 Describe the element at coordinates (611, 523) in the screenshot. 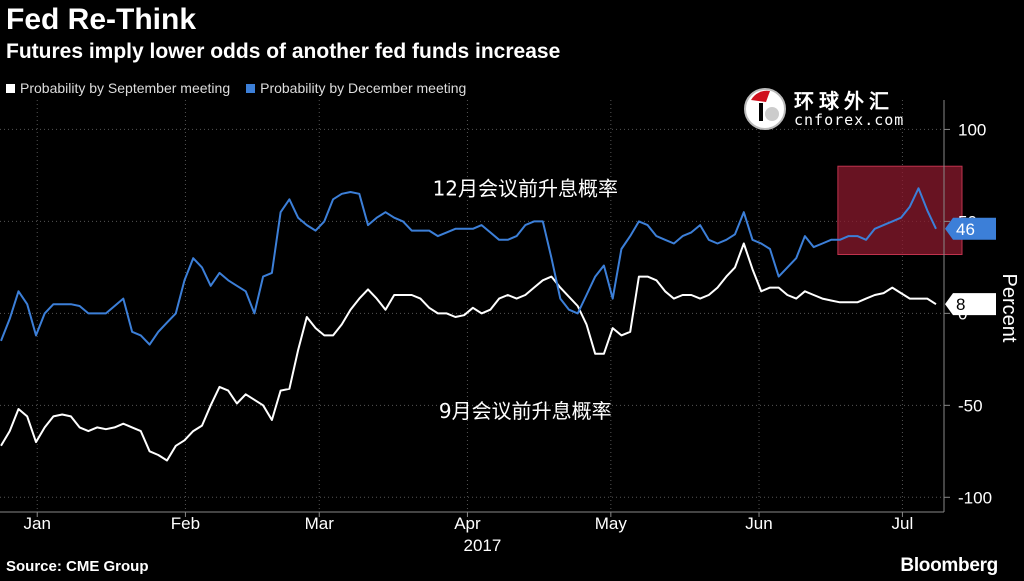

I see `x-tick-label: May` at that location.